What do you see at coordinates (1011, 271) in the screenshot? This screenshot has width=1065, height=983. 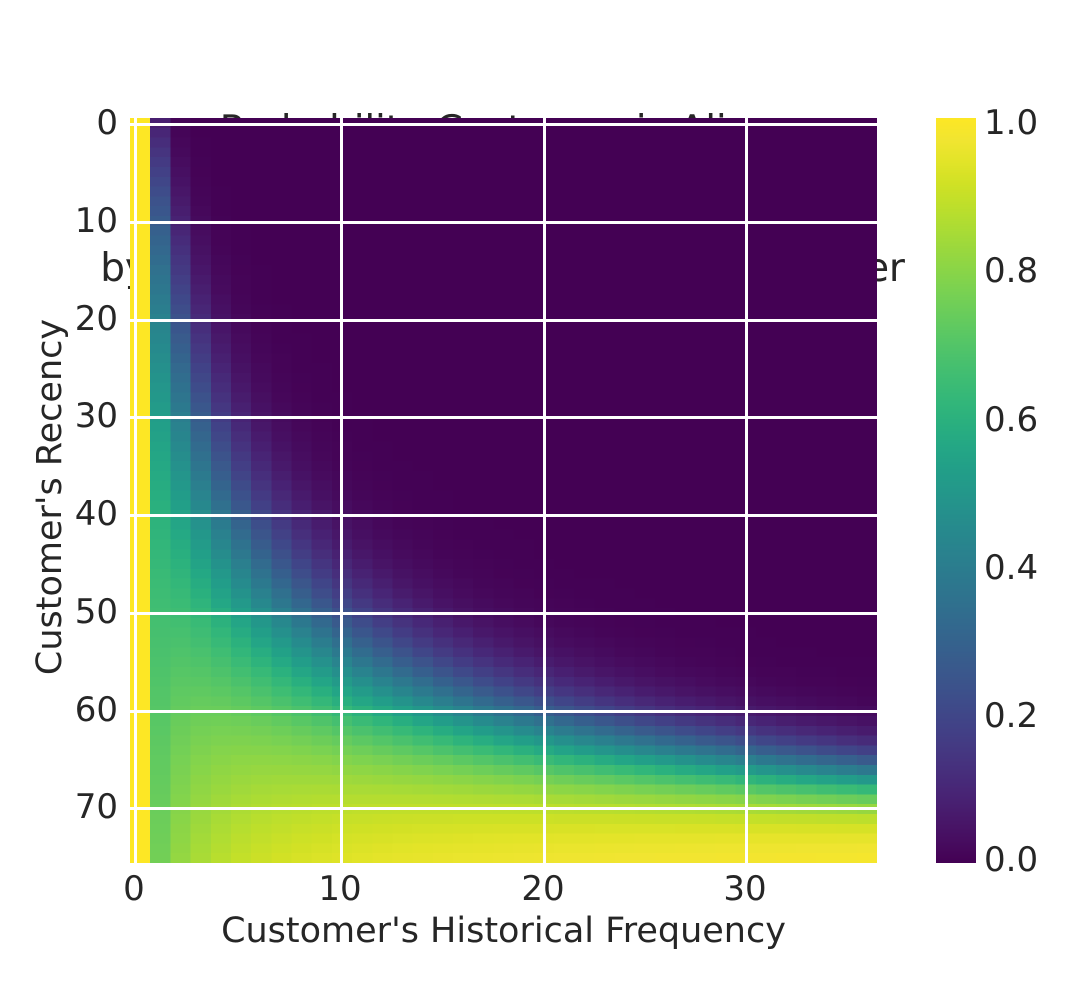 I see `colorbar-tick-label-0-8: 0.8` at bounding box center [1011, 271].